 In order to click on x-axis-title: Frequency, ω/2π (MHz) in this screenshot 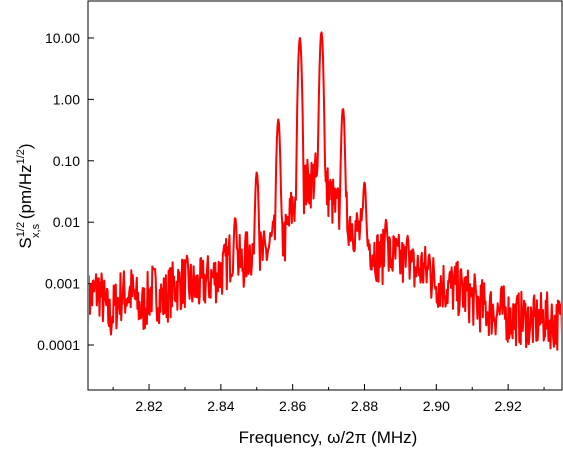, I will do `click(328, 437)`.